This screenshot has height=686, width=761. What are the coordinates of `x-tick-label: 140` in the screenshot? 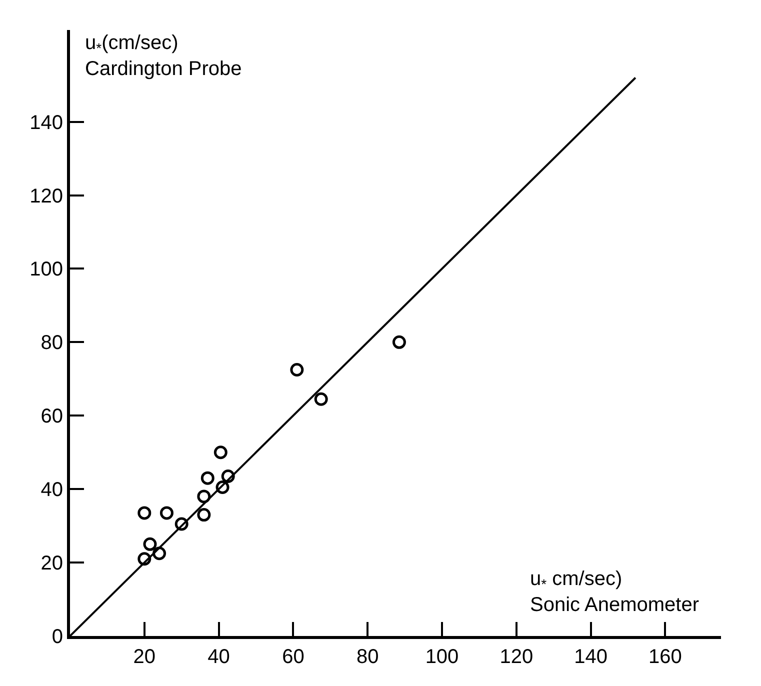 It's located at (591, 657).